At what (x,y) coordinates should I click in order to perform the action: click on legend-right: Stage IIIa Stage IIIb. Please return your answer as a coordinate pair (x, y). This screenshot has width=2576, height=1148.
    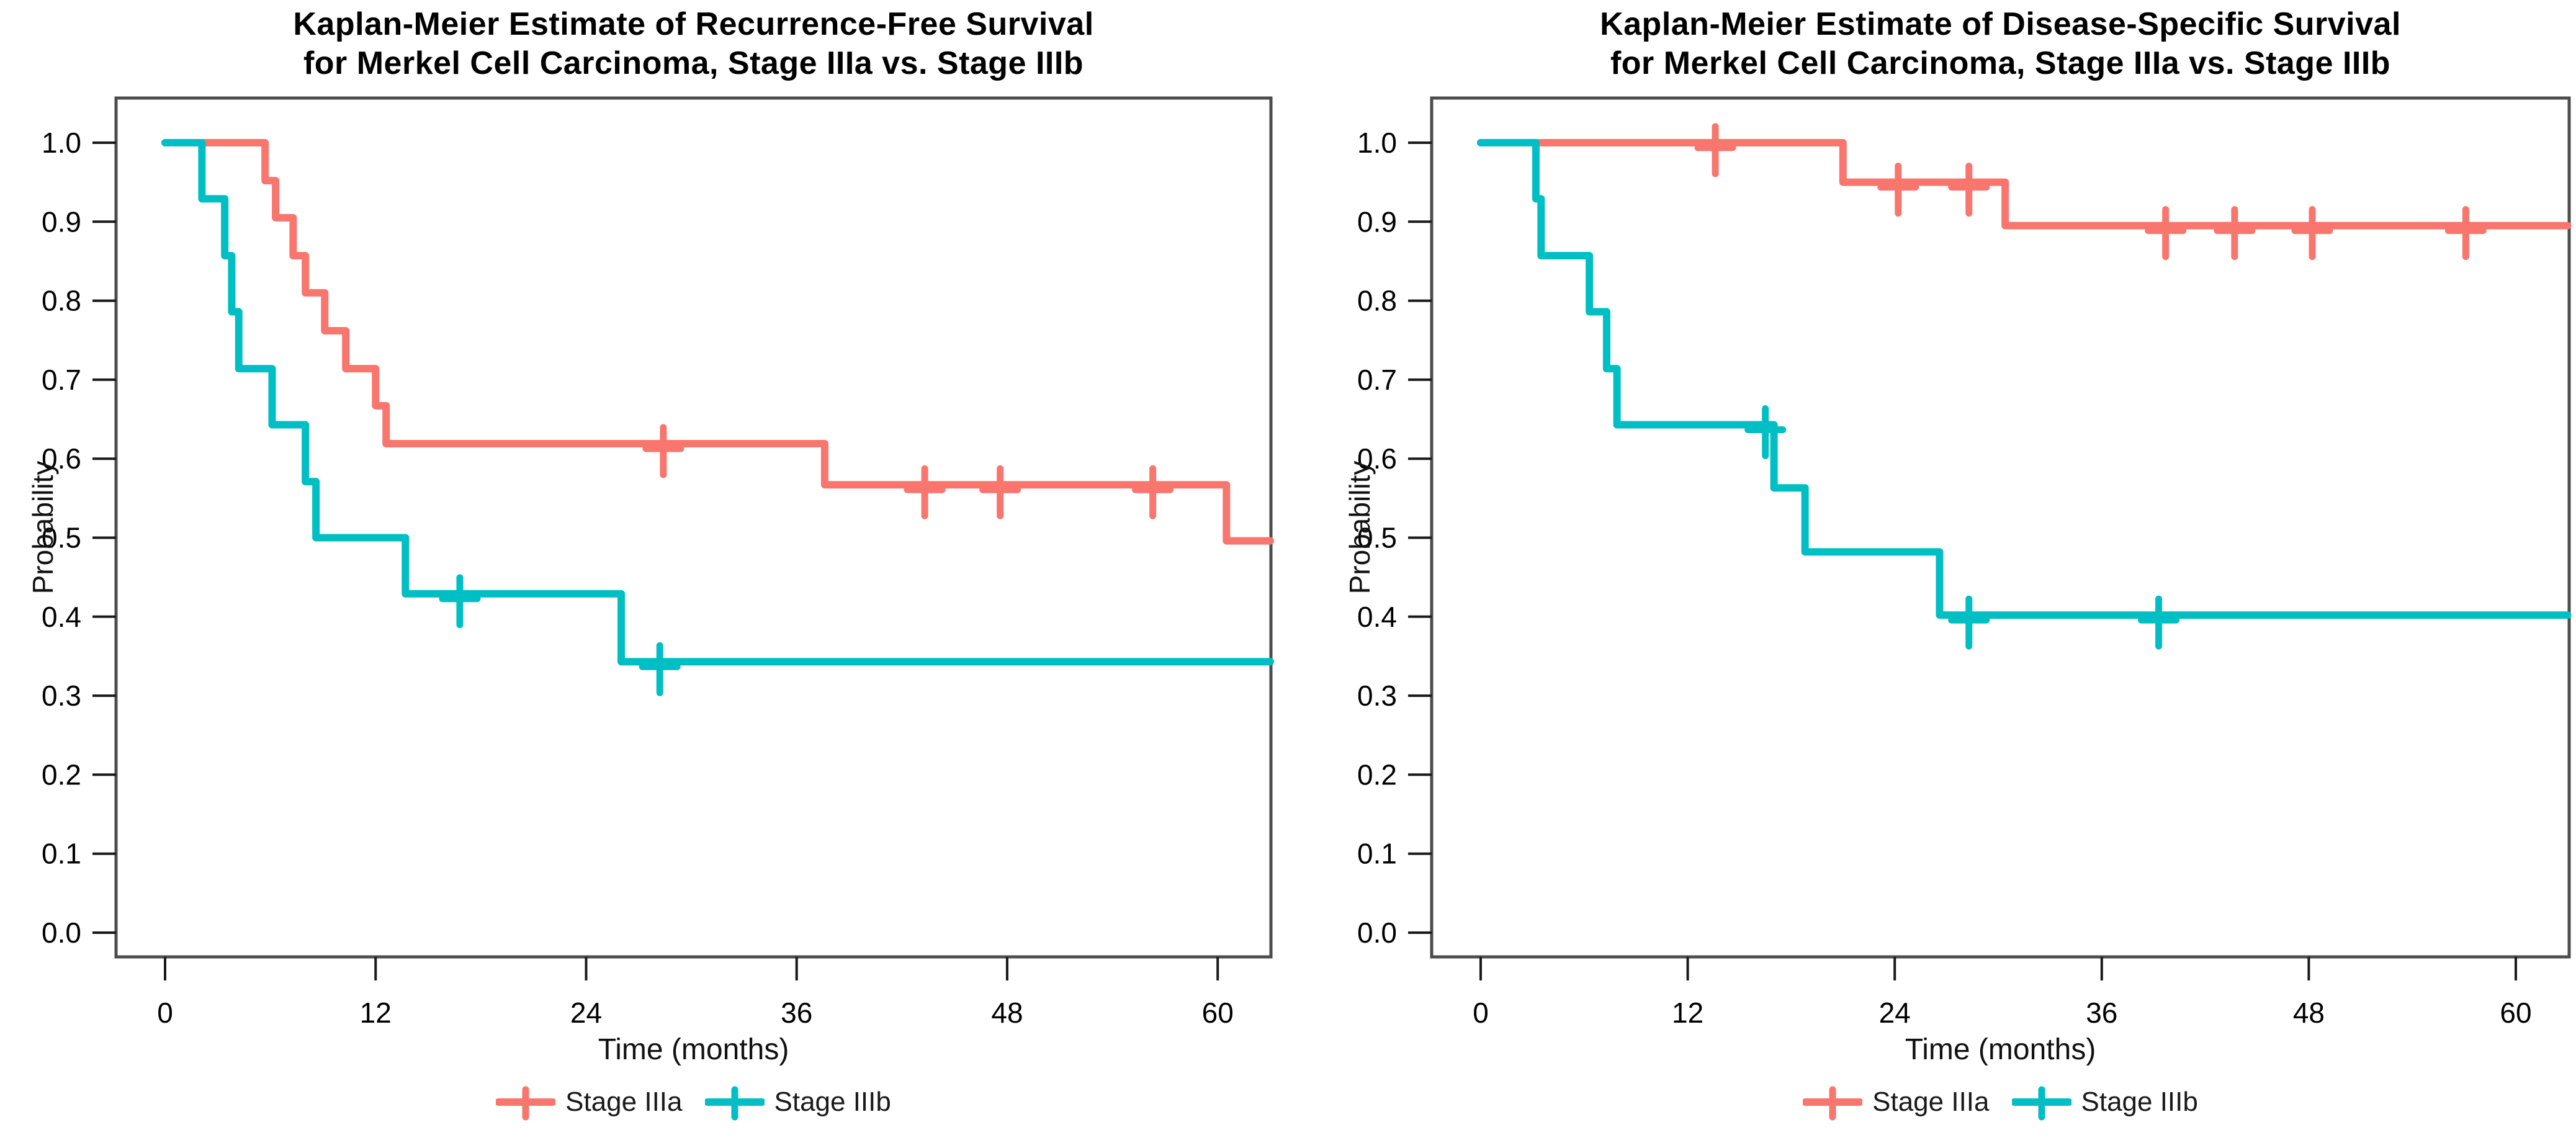
    Looking at the image, I should click on (2000, 1102).